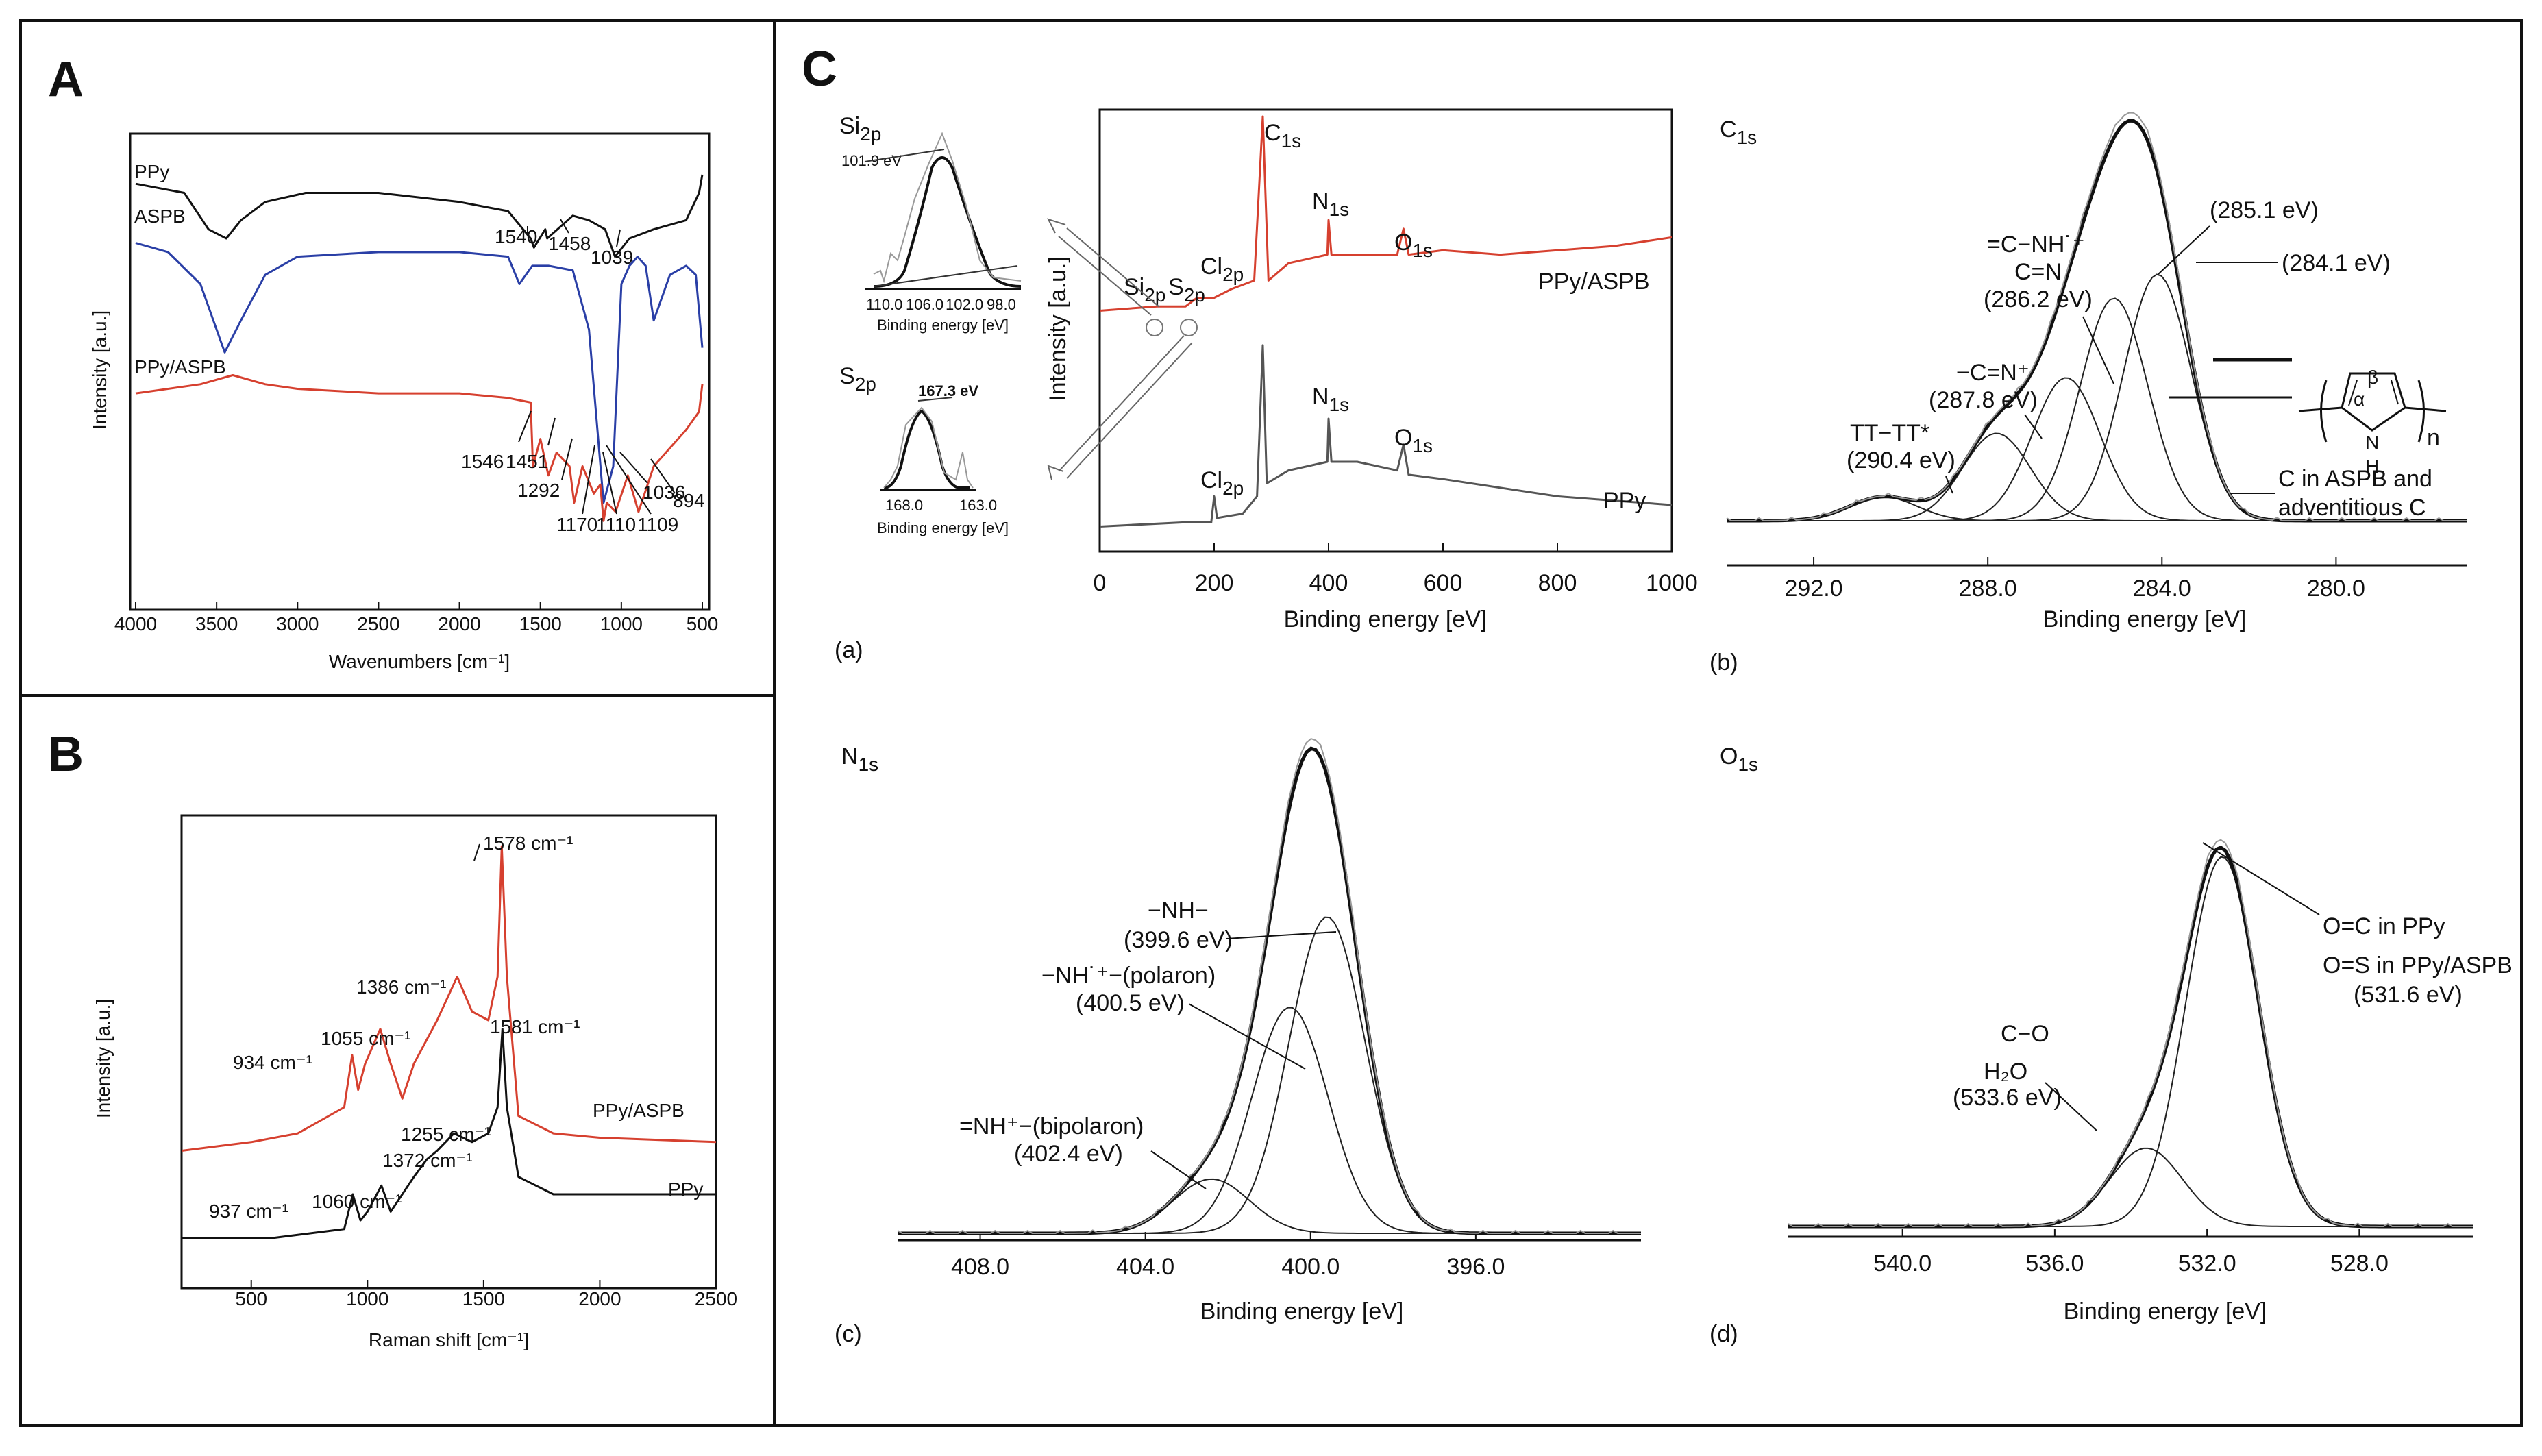 This screenshot has height=1456, width=2542. Describe the element at coordinates (685, 1189) in the screenshot. I see `label-ppy-raman: PPy` at that location.